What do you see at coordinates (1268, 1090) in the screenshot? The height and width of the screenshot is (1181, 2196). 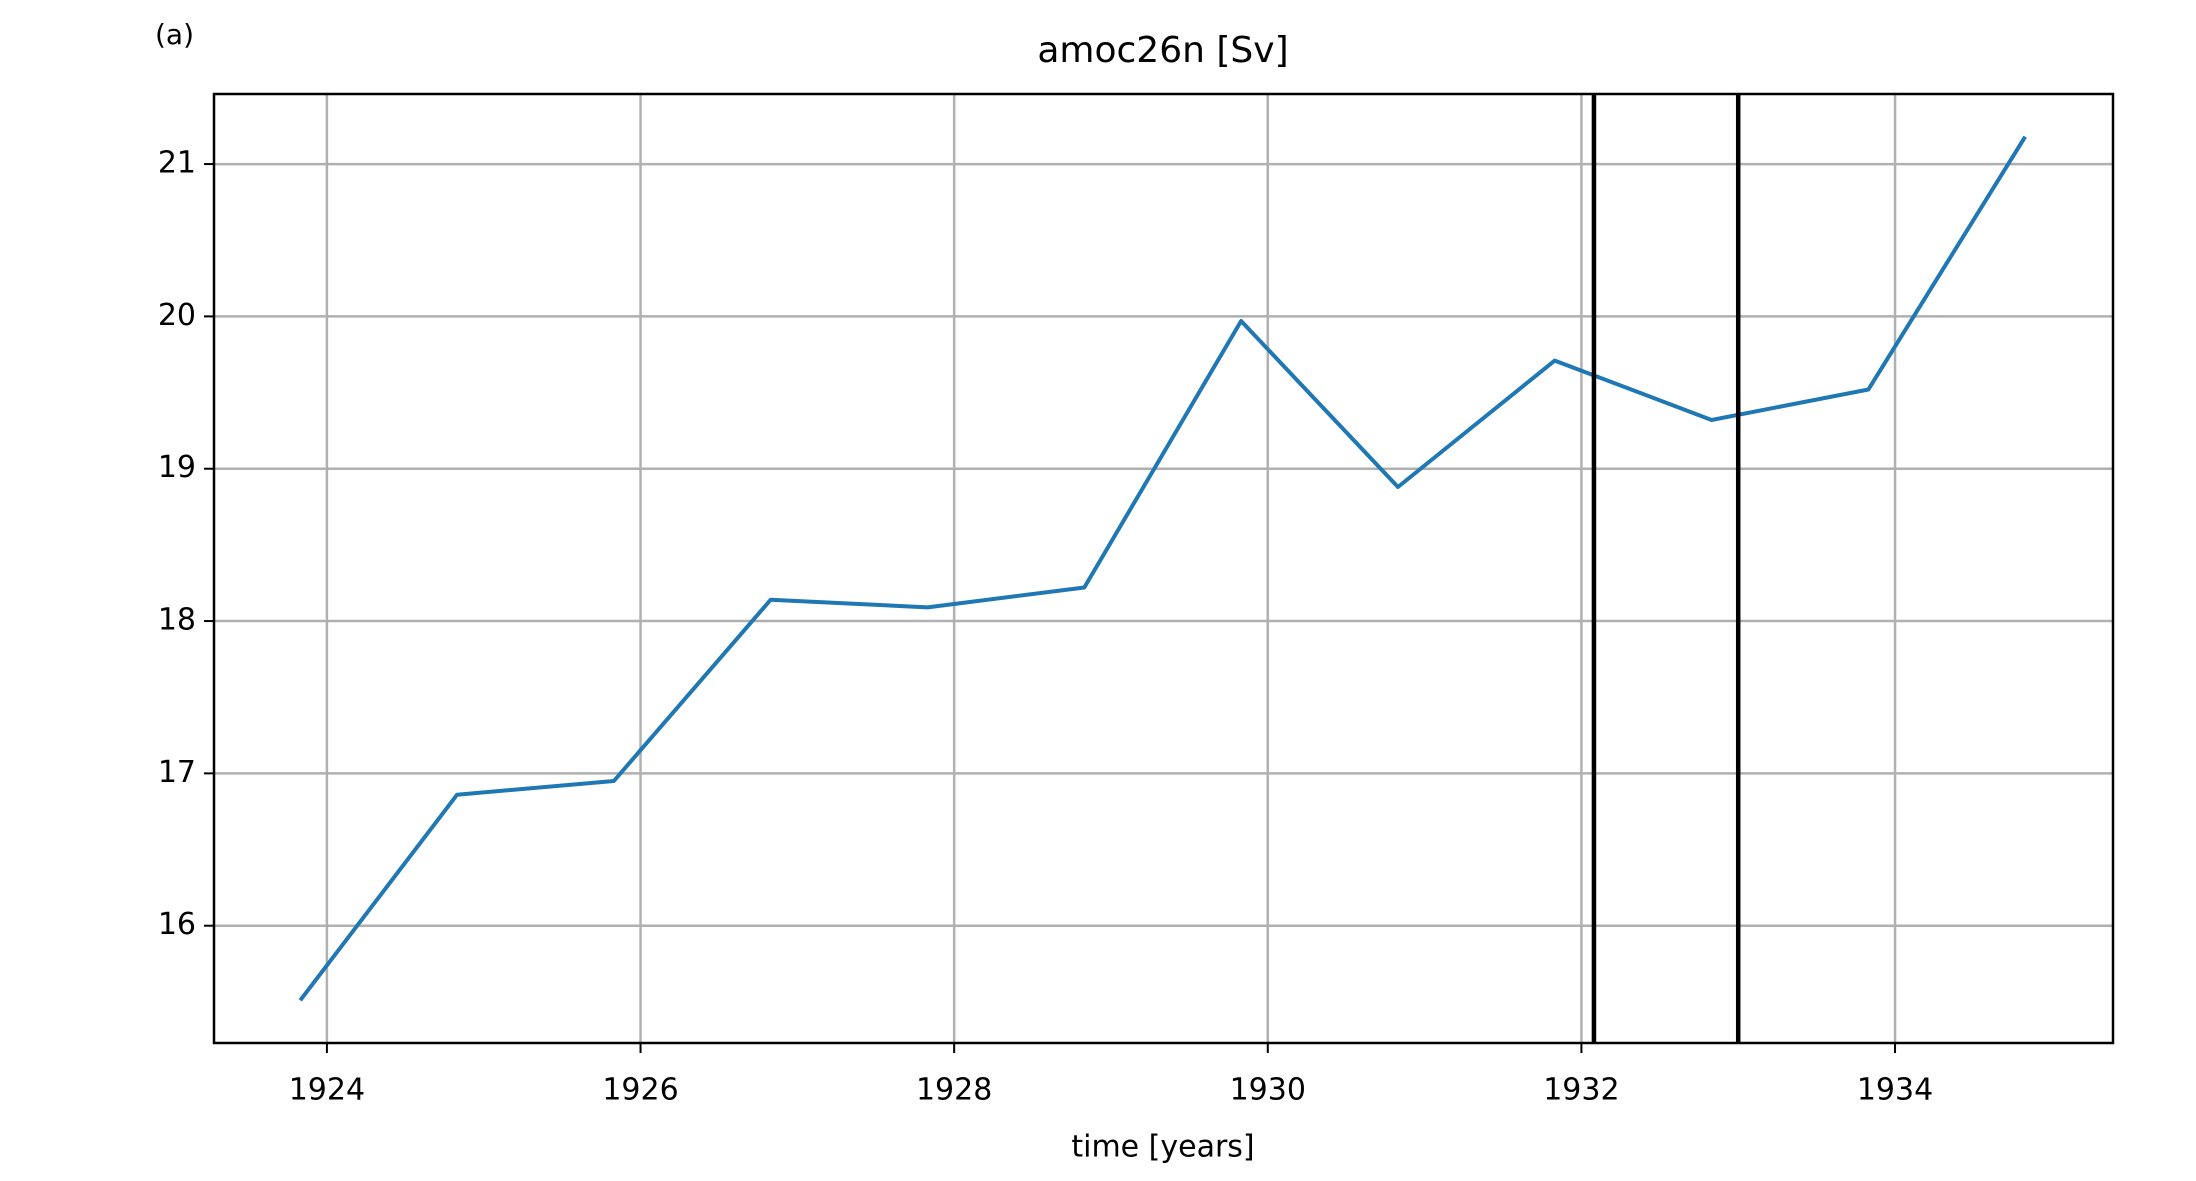 I see `x-tick-label: 1930` at bounding box center [1268, 1090].